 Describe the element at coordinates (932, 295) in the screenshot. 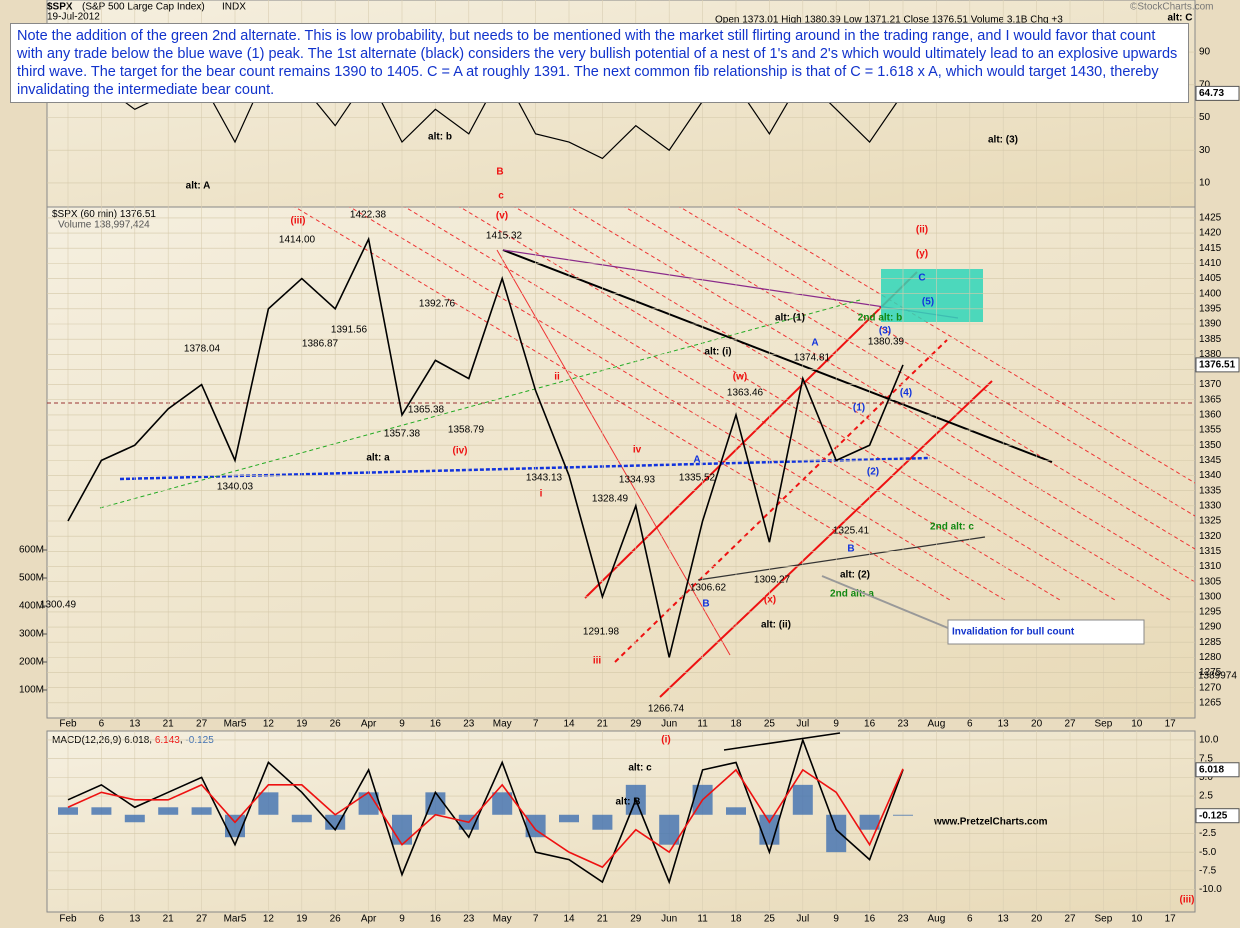

I see `target-box` at that location.